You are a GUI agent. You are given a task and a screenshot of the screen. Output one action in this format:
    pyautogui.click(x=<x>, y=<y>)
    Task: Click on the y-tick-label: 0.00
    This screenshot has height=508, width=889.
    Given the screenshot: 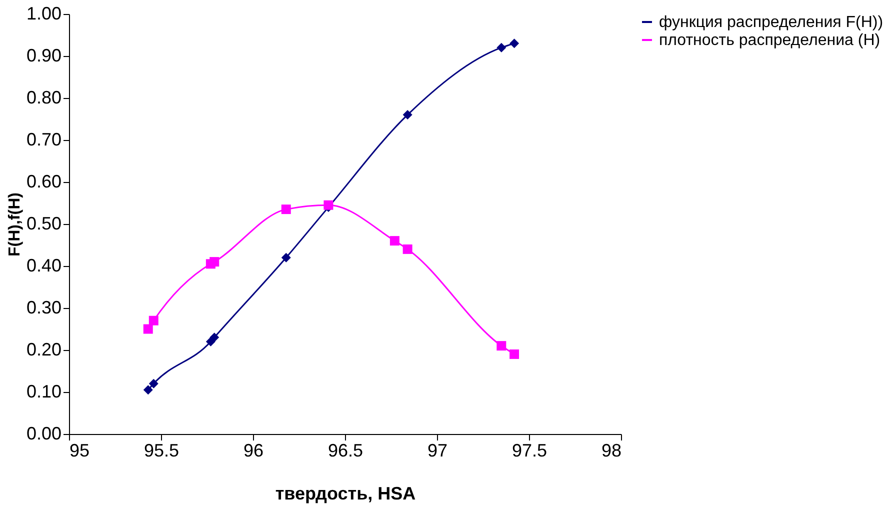 What is the action you would take?
    pyautogui.click(x=44, y=434)
    